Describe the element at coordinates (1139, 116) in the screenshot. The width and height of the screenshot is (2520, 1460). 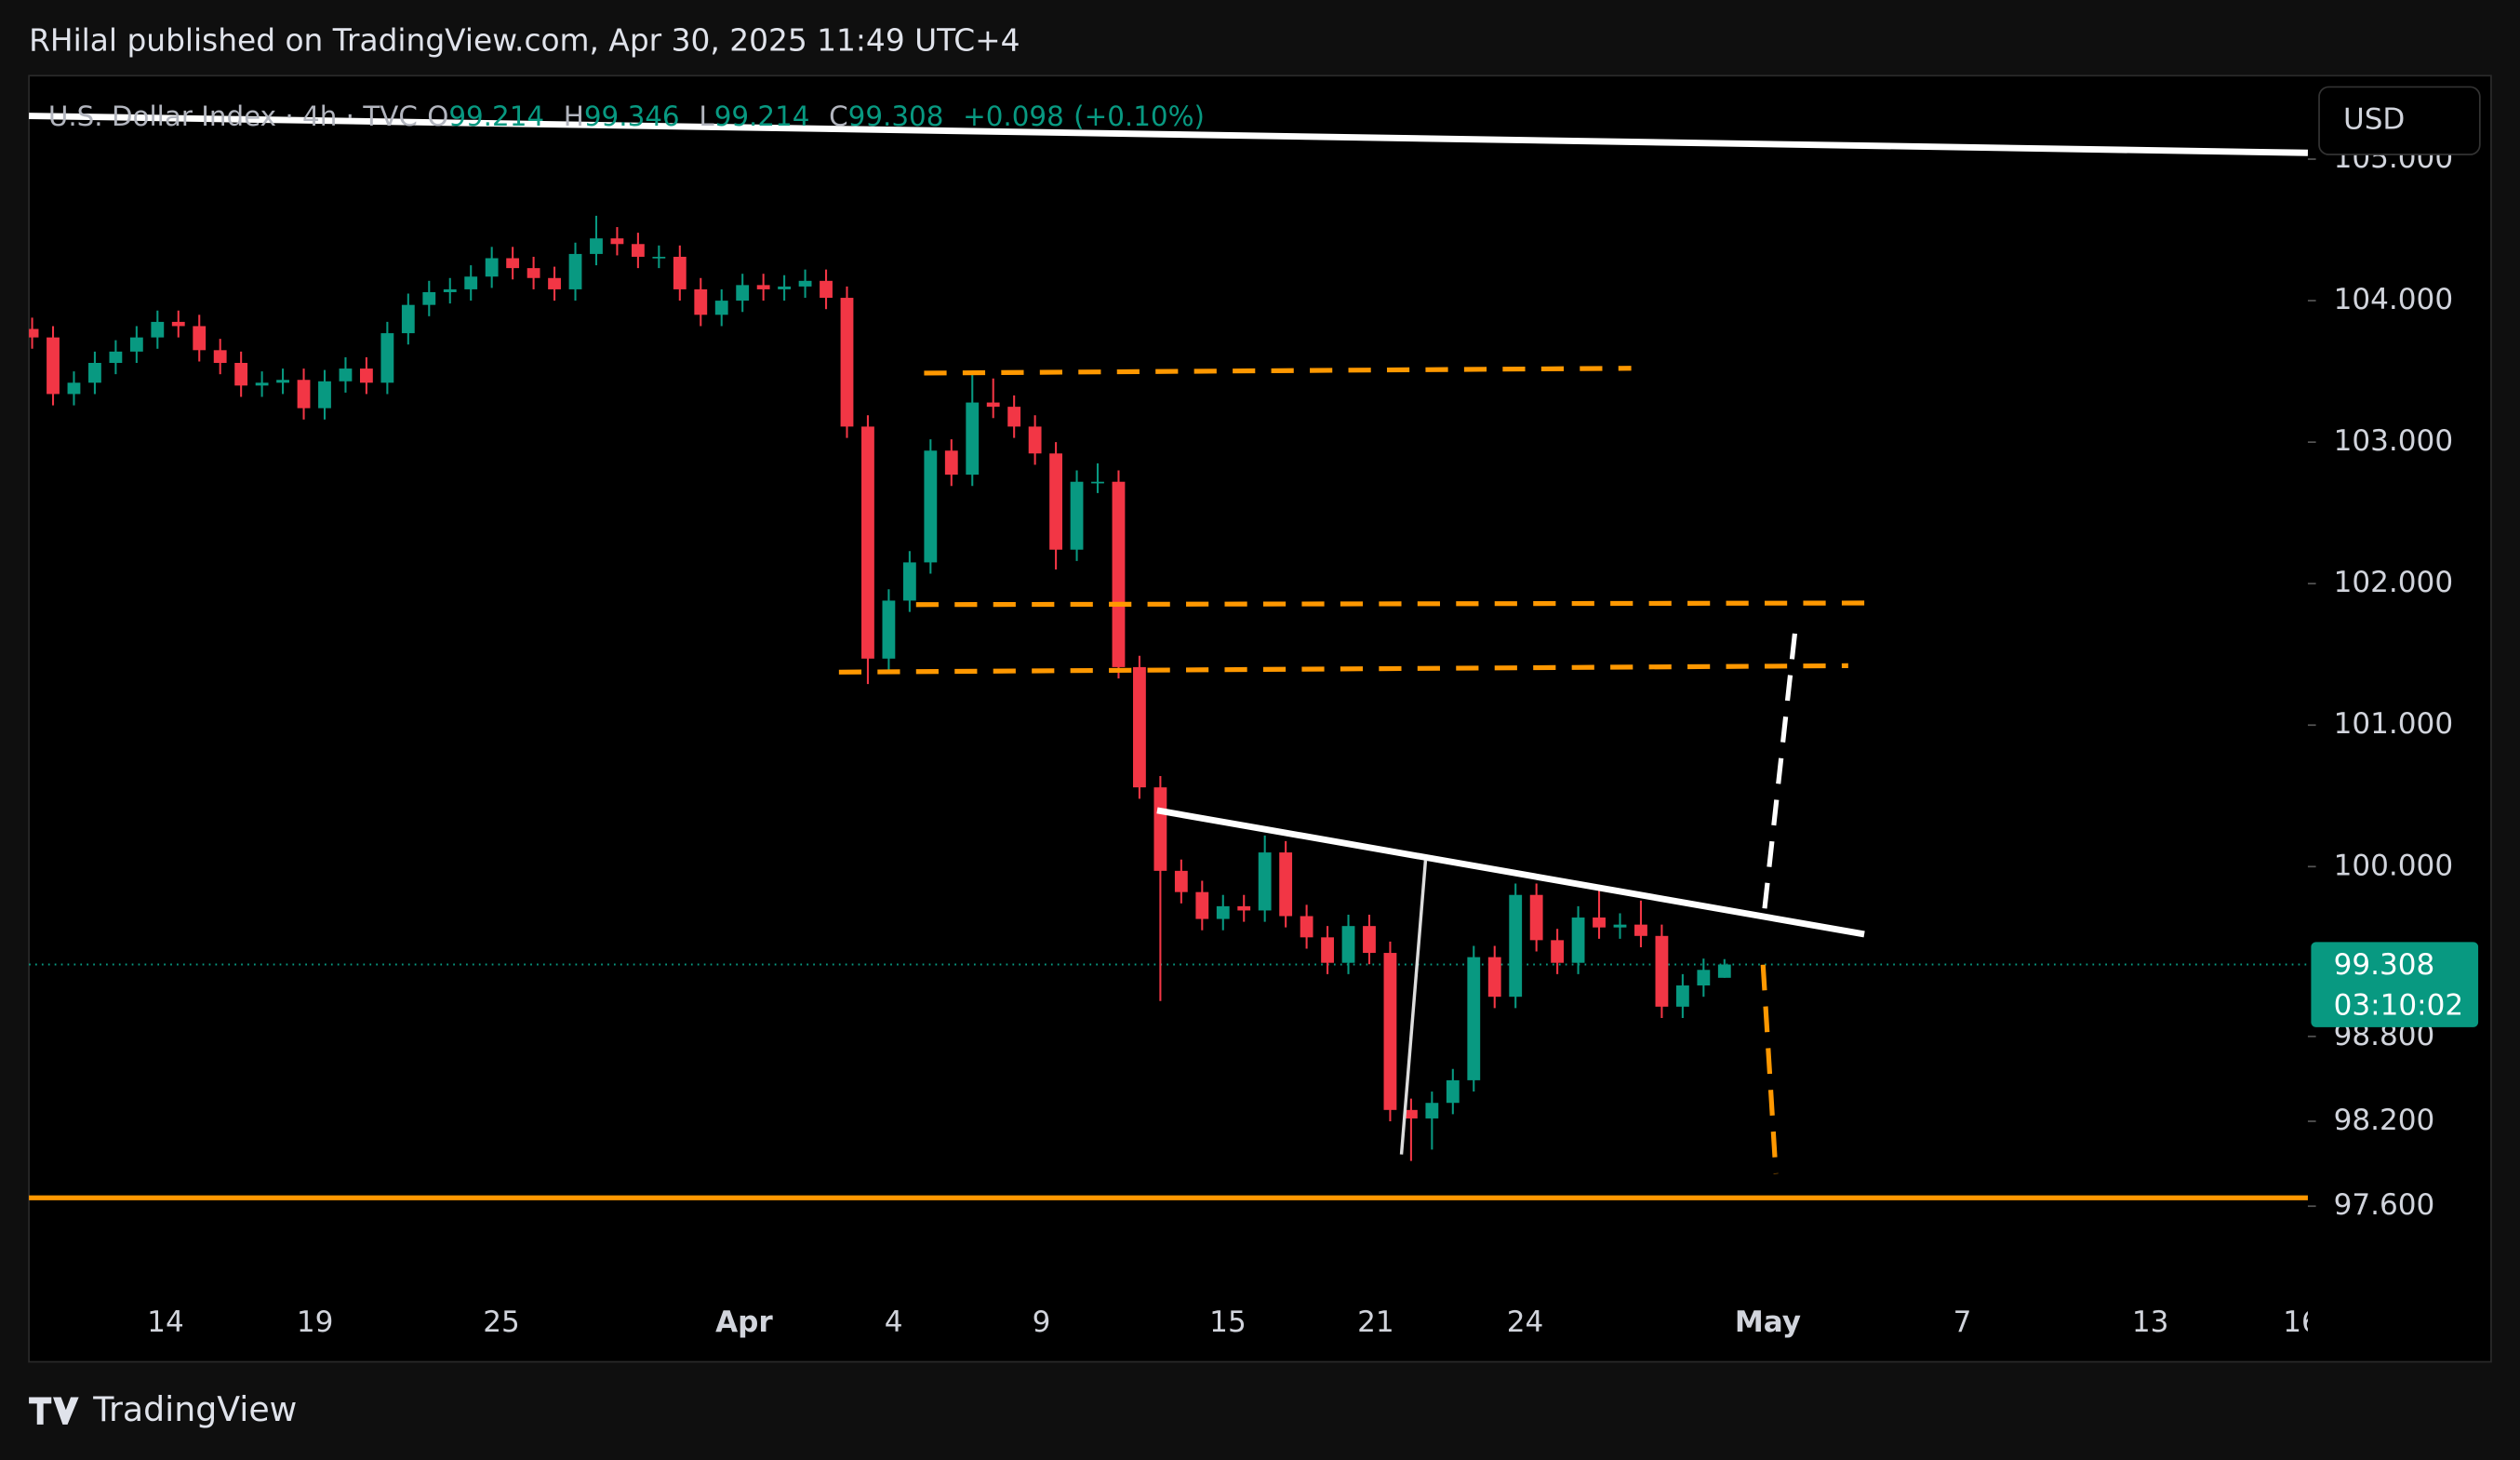
I see `legend-item: (+0.10%)` at that location.